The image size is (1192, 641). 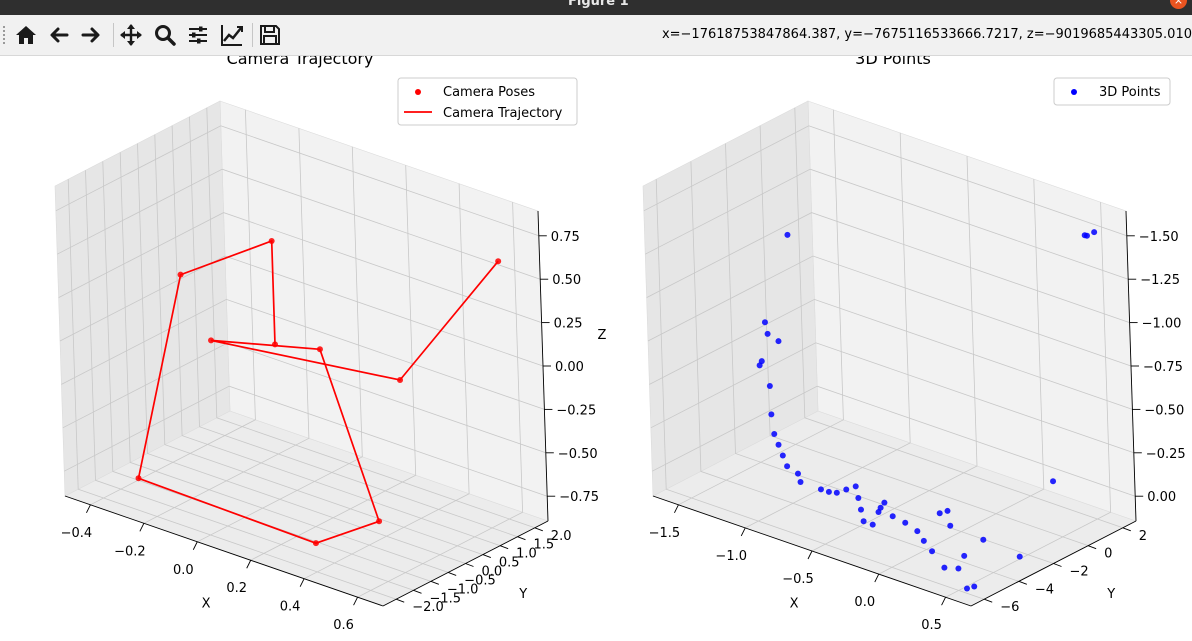 What do you see at coordinates (1108, 554) in the screenshot?
I see `y-tick-label: 0` at bounding box center [1108, 554].